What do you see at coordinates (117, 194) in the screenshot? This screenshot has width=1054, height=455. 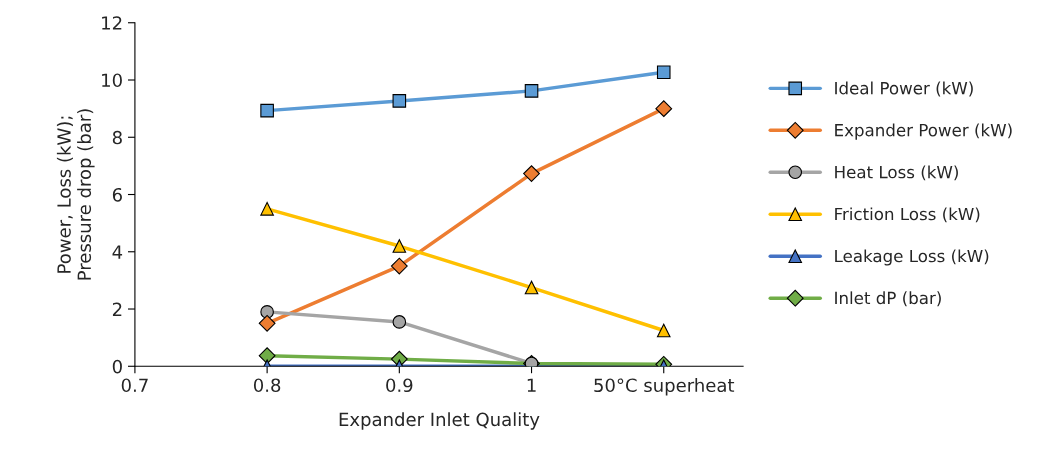 I see `y-tick-label: 6` at bounding box center [117, 194].